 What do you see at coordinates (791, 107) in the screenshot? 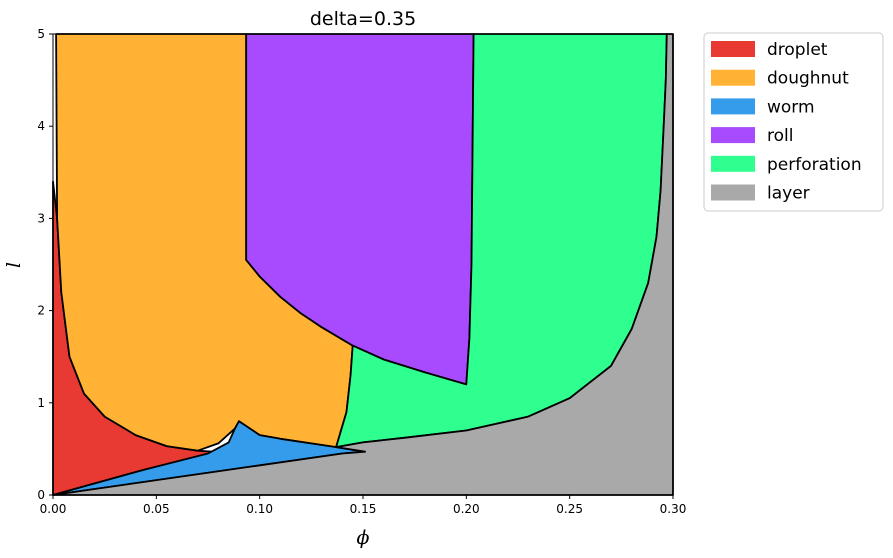
I see `legend-label-worm: worm` at bounding box center [791, 107].